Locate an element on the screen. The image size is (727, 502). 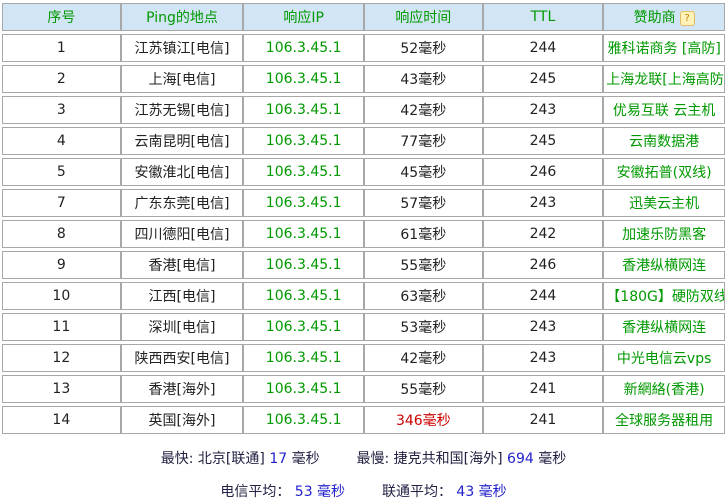
cell-location: 英国[海外] is located at coordinates (182, 420).